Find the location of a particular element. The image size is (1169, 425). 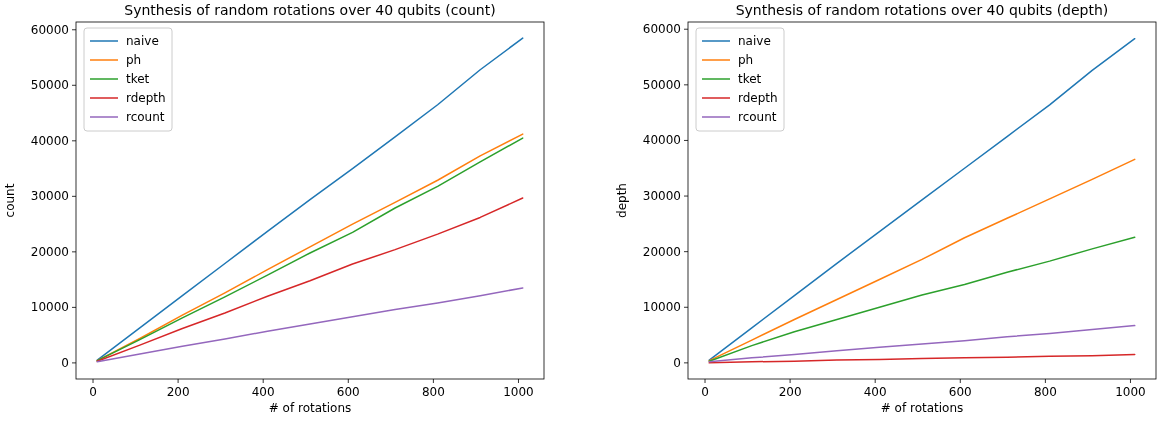

y-axis-title: count is located at coordinates (10, 200).